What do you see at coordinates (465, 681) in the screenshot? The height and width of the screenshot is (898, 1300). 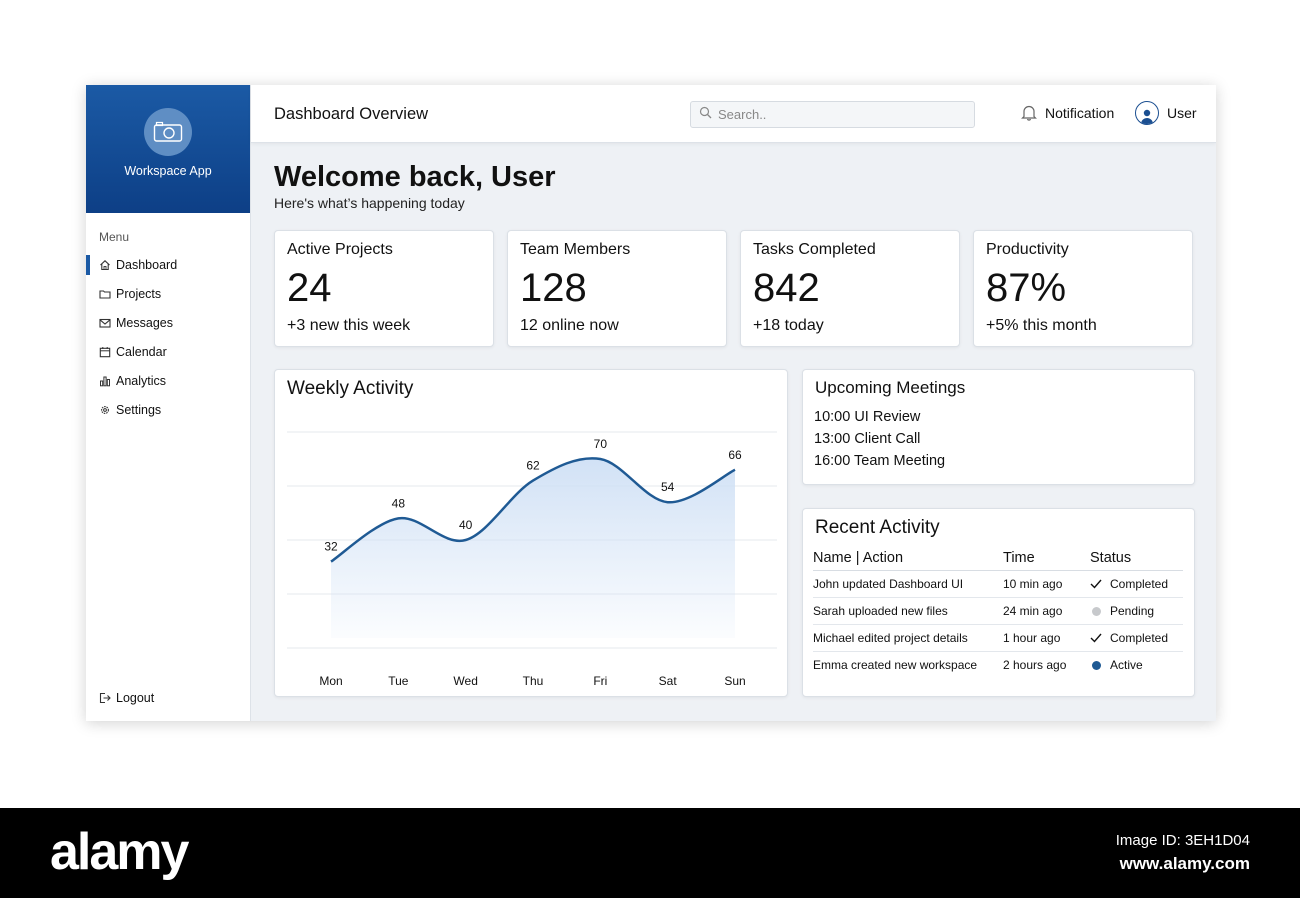 I see `x-tick-label: Wed` at bounding box center [465, 681].